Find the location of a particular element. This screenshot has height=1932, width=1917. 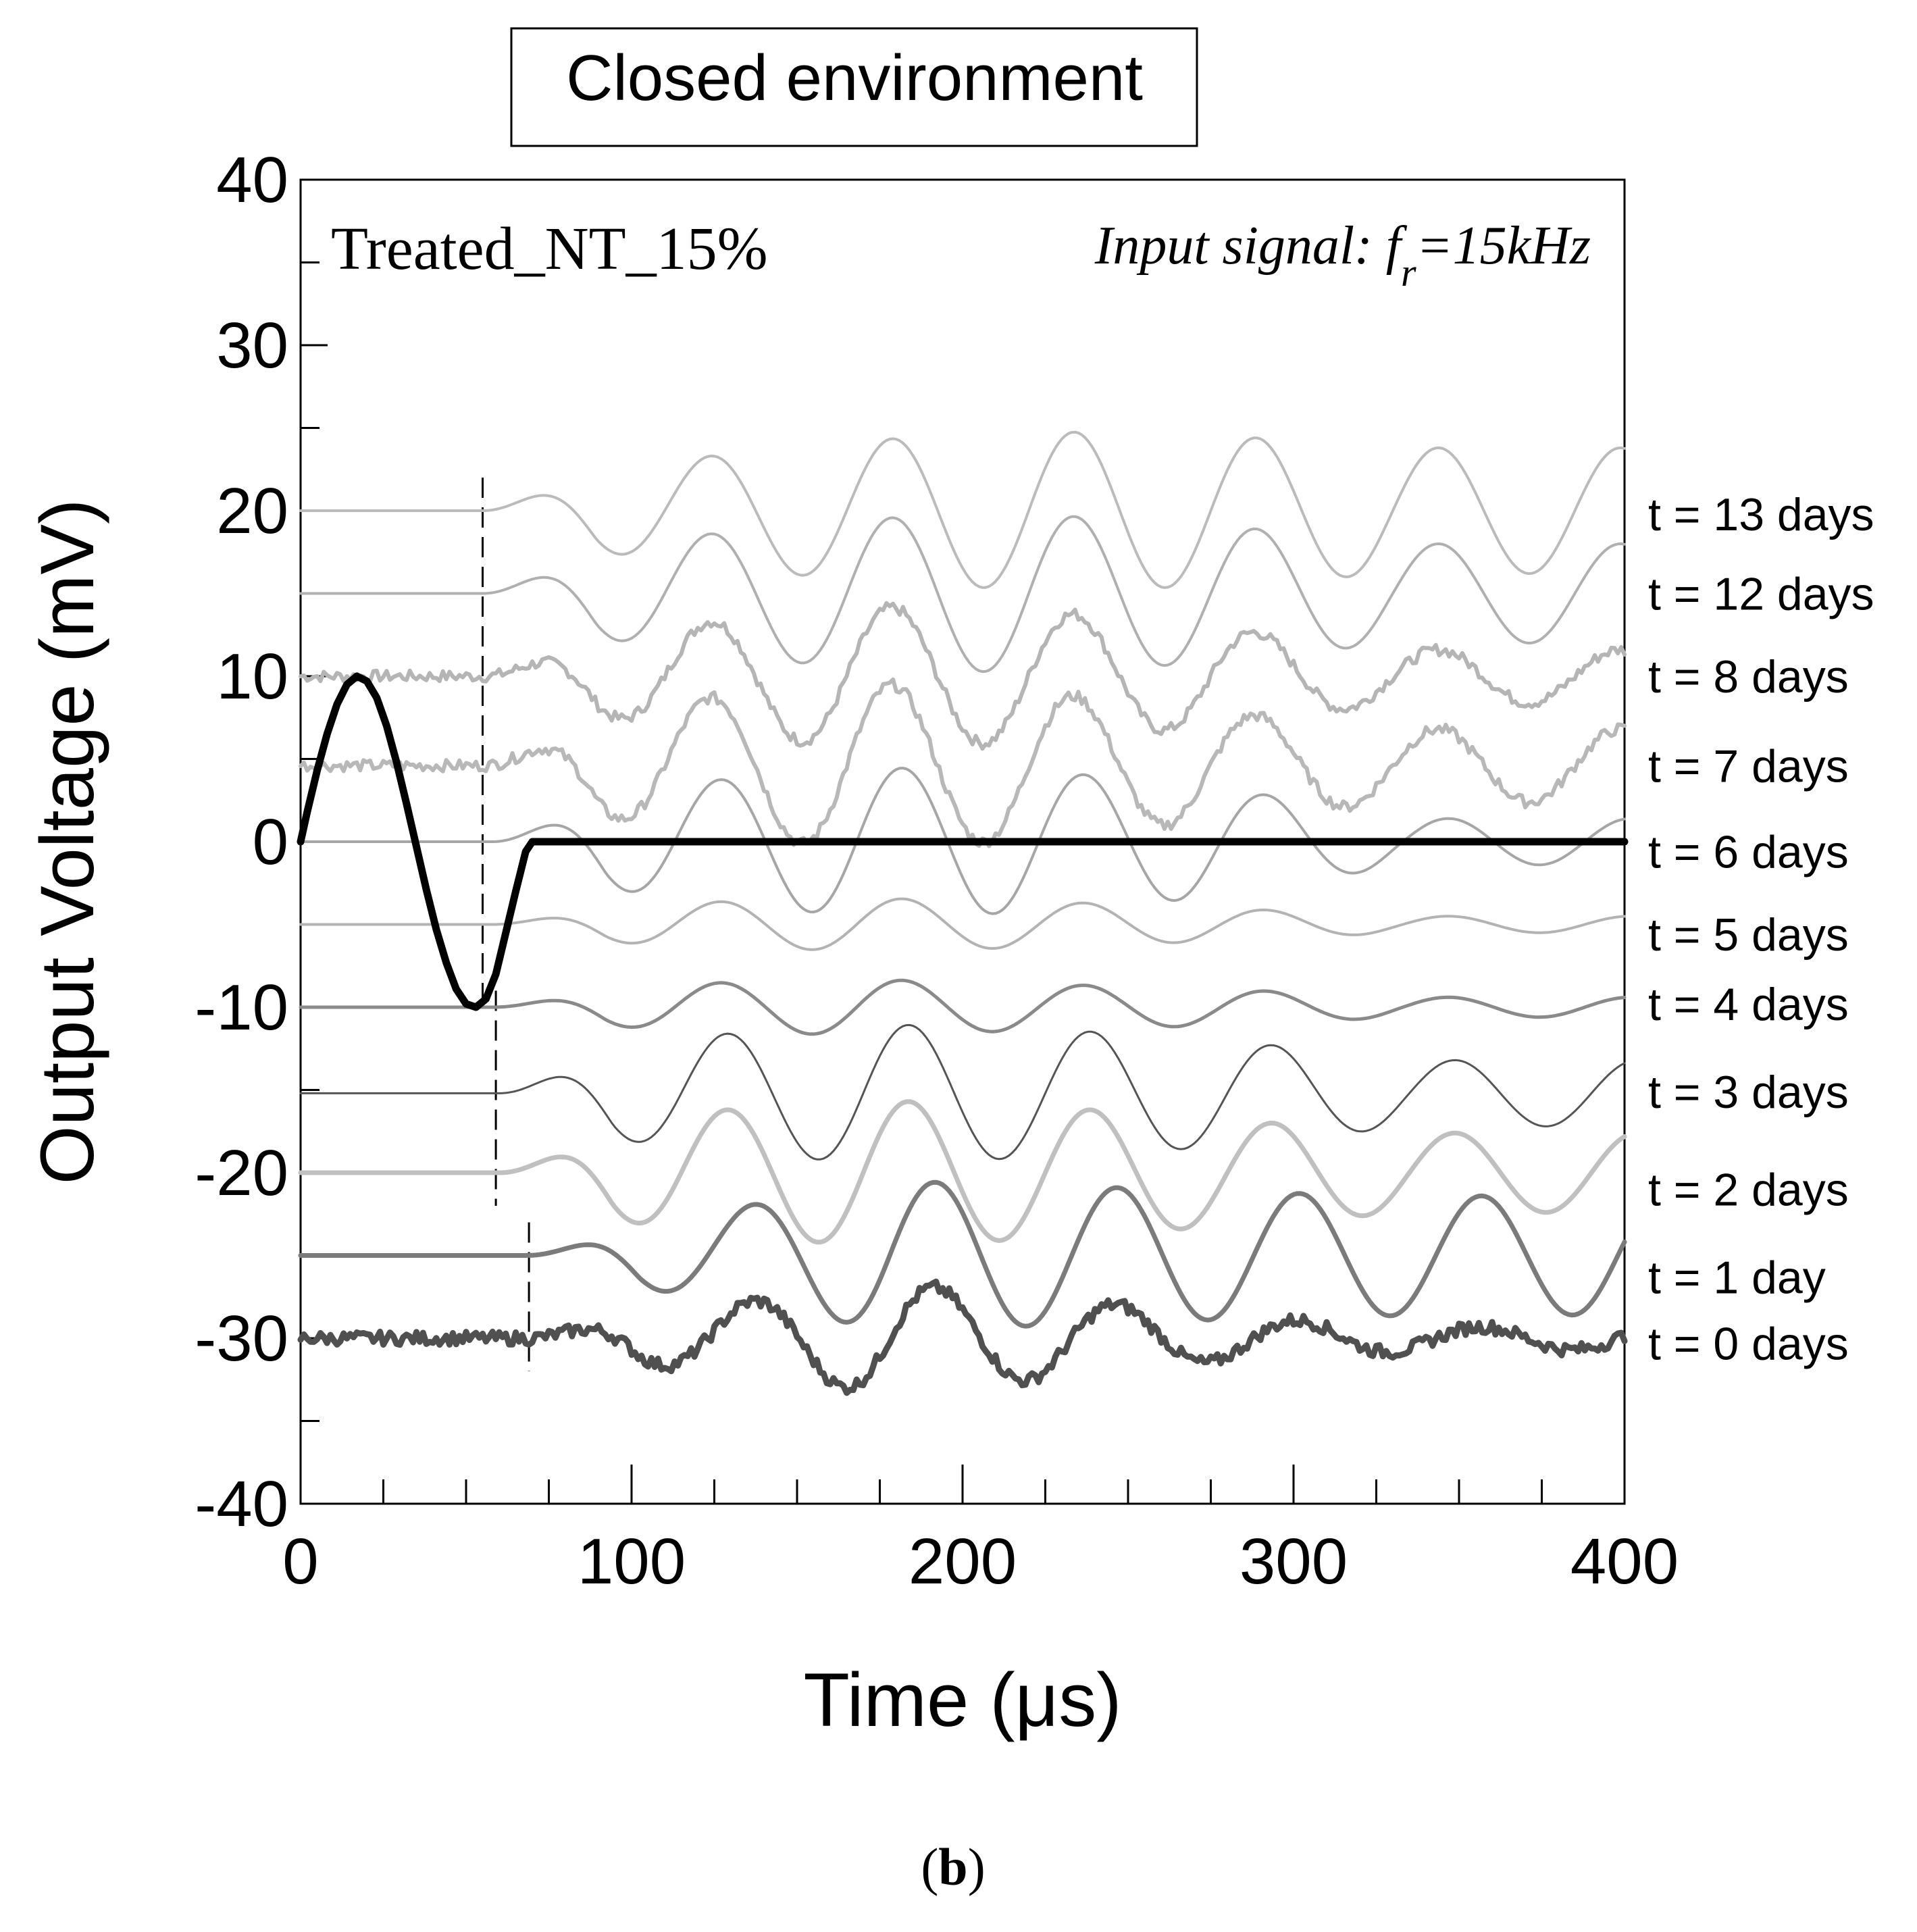

y-tick-label: 30 is located at coordinates (252, 345).